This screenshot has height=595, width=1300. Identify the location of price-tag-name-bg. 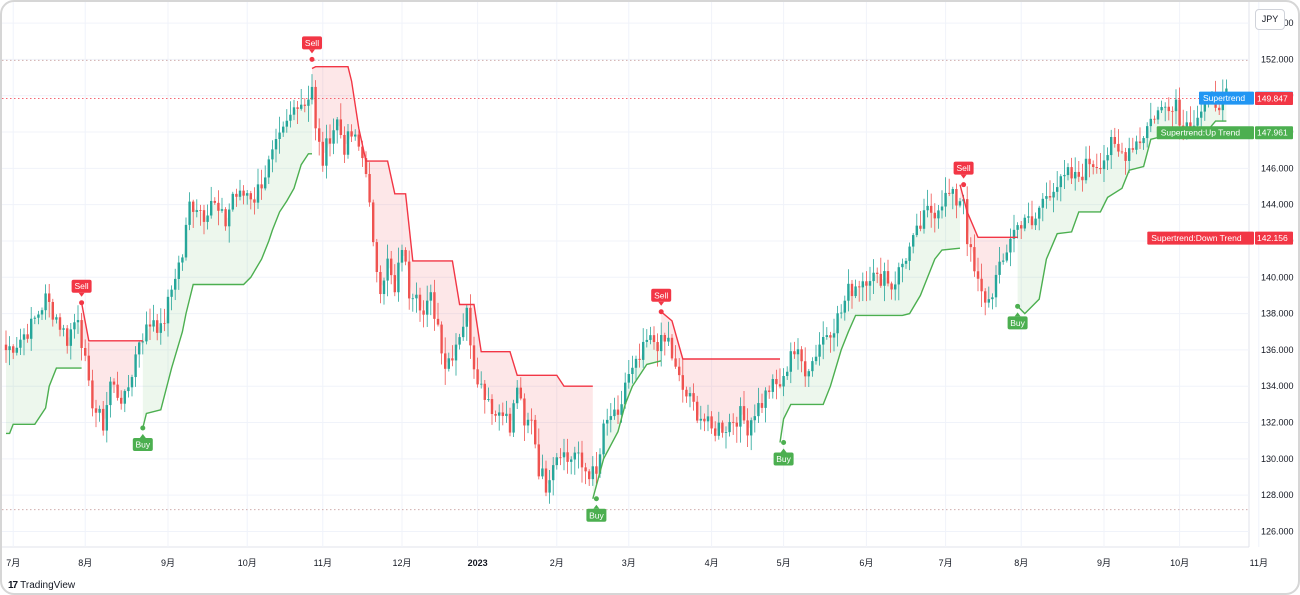
(1205, 133).